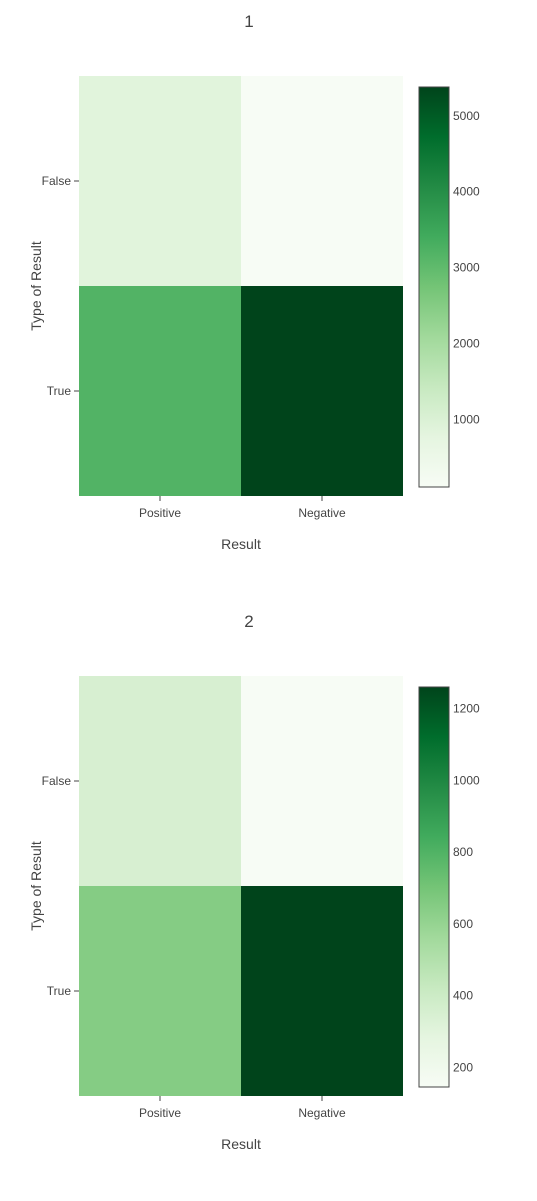 This screenshot has height=1201, width=537. I want to click on colorbar: 200 400 600 800 1000 1200, so click(449, 887).